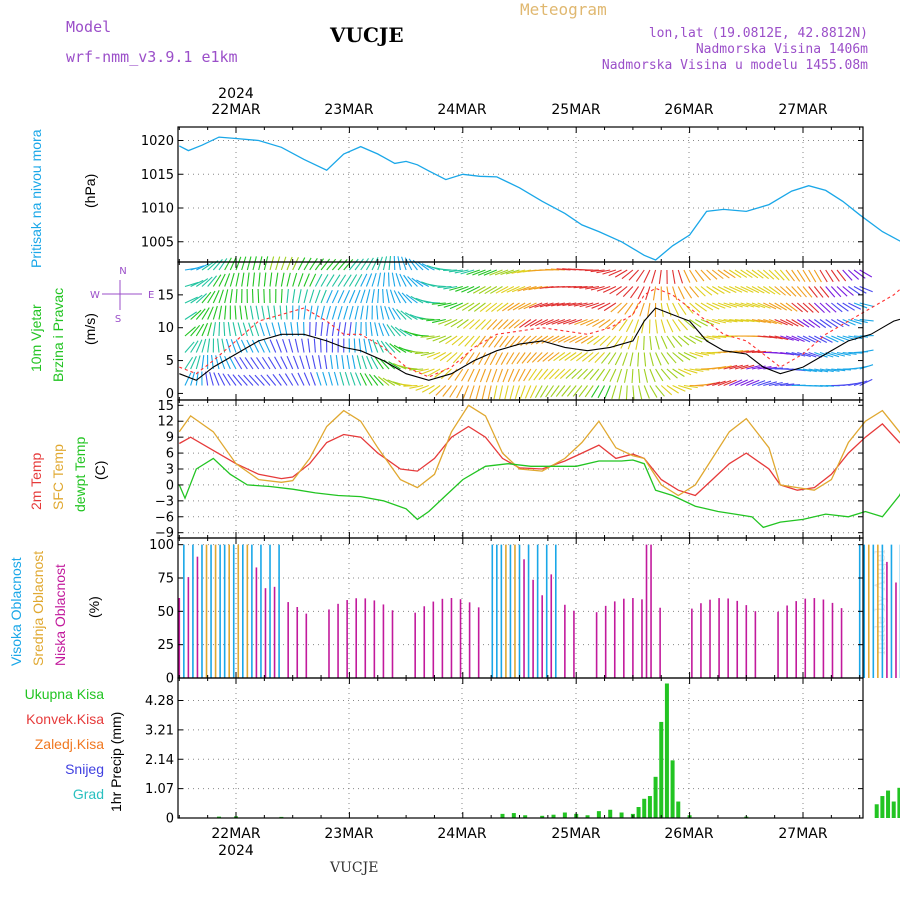 The image size is (900, 900). Describe the element at coordinates (165, 328) in the screenshot. I see `y-tick-label: 10` at that location.